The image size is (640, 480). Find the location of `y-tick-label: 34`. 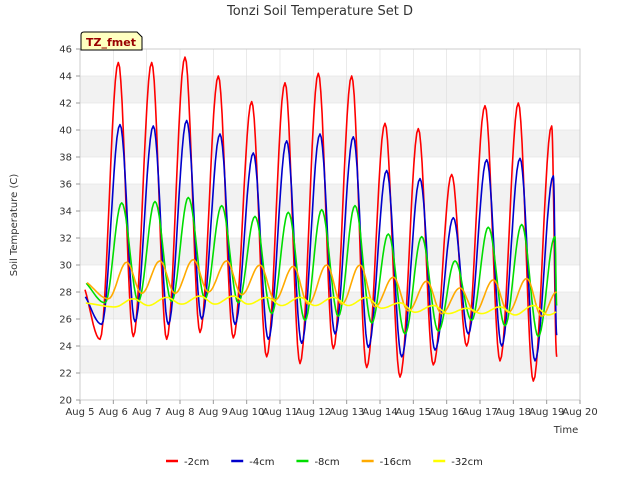

y-tick-label: 34 is located at coordinates (65, 212).